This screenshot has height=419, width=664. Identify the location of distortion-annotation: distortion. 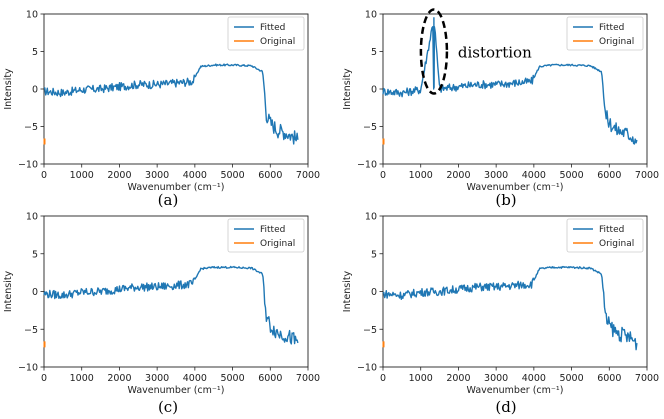
(495, 53).